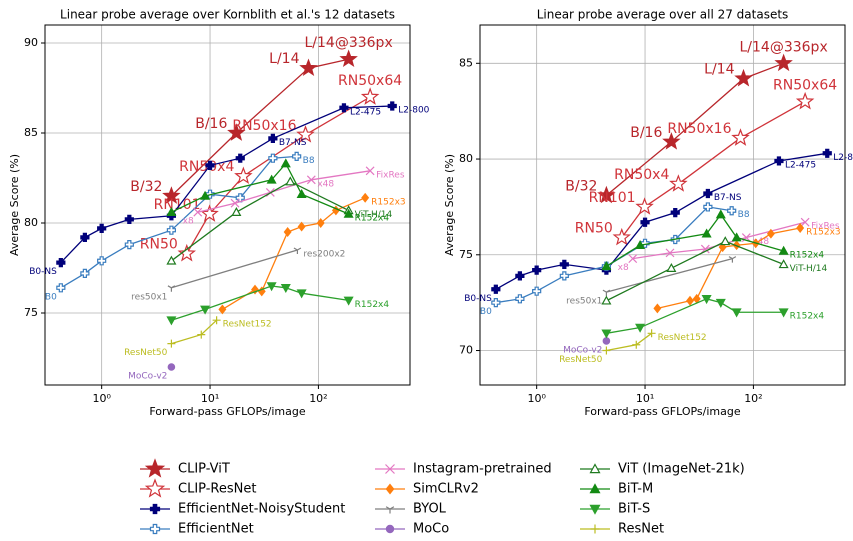 The height and width of the screenshot is (541, 853). Describe the element at coordinates (635, 489) in the screenshot. I see `legend-label: BiT-M` at that location.